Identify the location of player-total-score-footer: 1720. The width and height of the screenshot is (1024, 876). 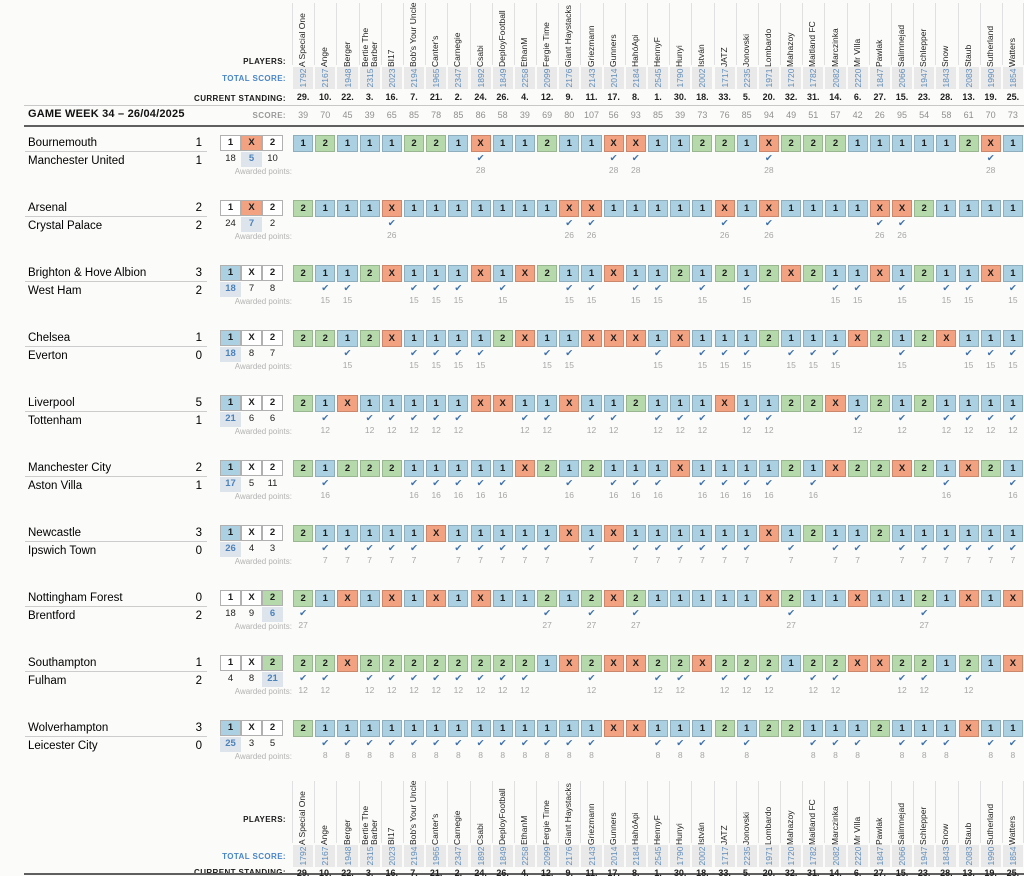
(791, 856).